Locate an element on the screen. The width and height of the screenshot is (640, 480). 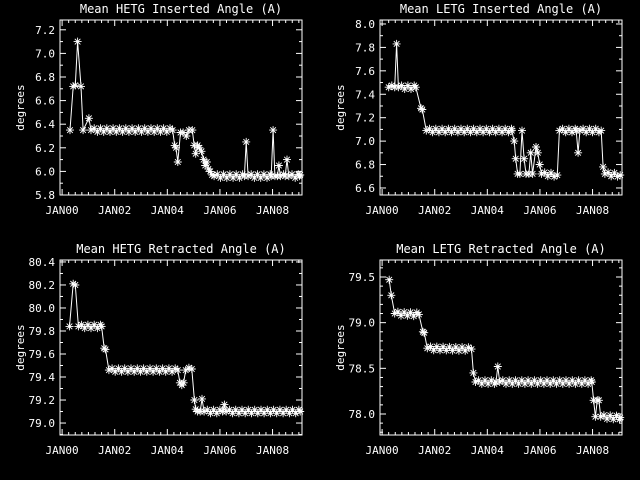
y-tick-label: 8.0 is located at coordinates (365, 24).